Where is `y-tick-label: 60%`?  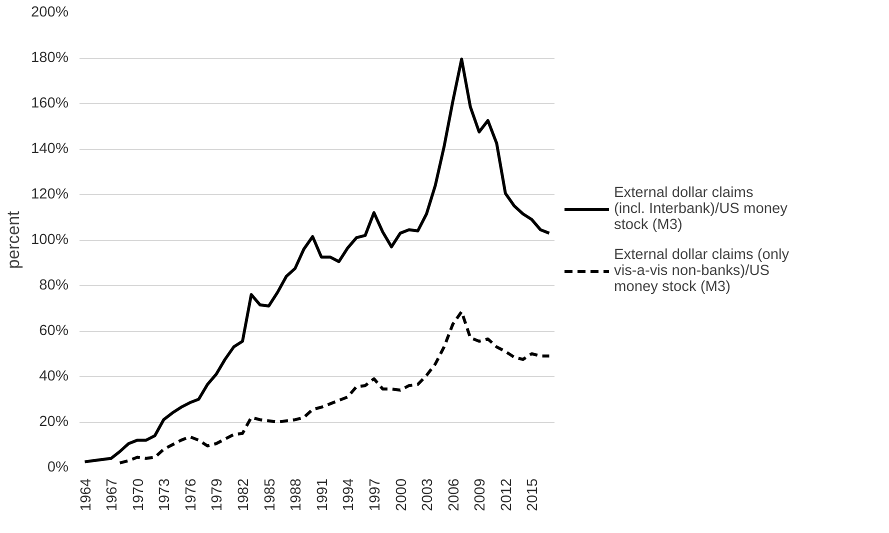 y-tick-label: 60% is located at coordinates (54, 331).